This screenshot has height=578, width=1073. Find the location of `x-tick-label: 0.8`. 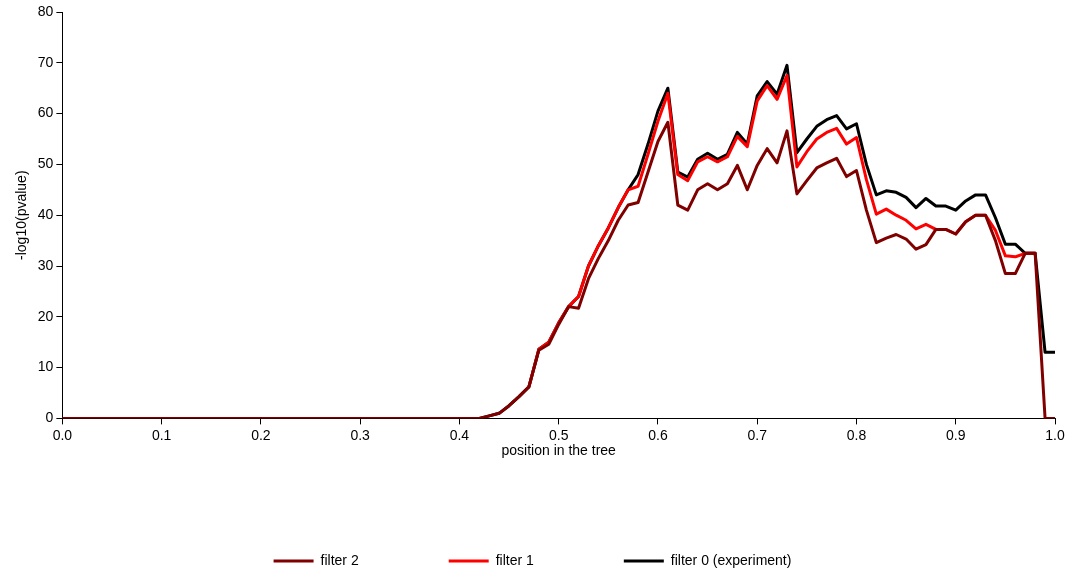

x-tick-label: 0.8 is located at coordinates (856, 434).